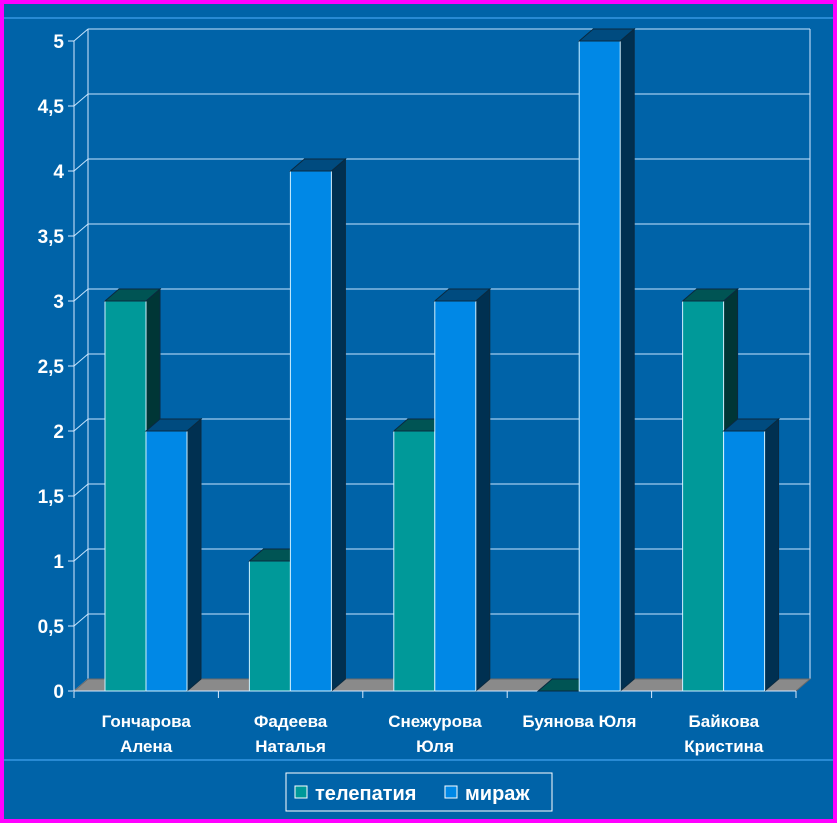 This screenshot has width=837, height=823. What do you see at coordinates (435, 721) in the screenshot?
I see `x-tick-label: Снежурова` at bounding box center [435, 721].